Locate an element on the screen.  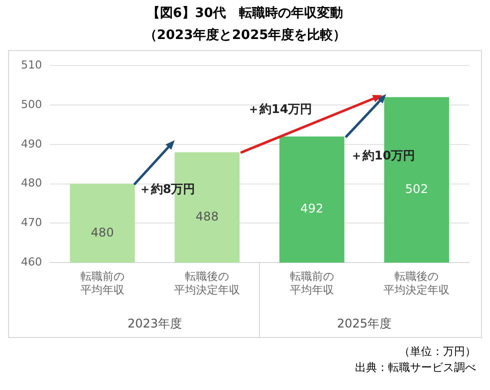
annotation: ＋約14万円 is located at coordinates (280, 109).